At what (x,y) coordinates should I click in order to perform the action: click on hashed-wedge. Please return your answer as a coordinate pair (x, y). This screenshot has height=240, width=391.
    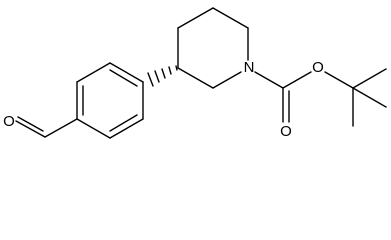
    Looking at the image, I should click on (162, 76).